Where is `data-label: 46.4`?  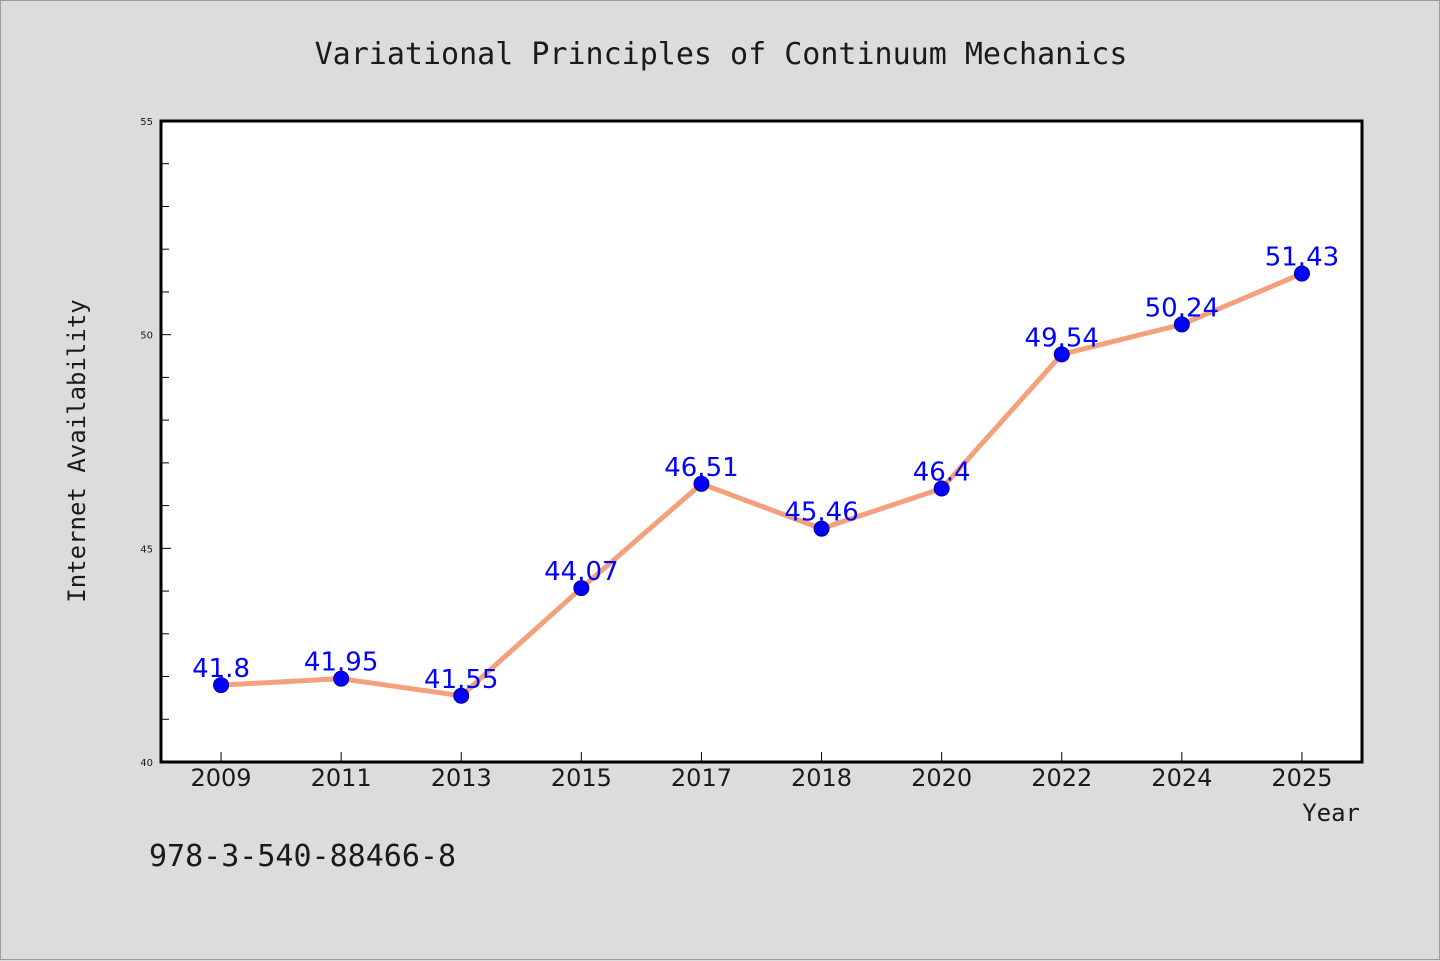 data-label: 46.4 is located at coordinates (942, 473).